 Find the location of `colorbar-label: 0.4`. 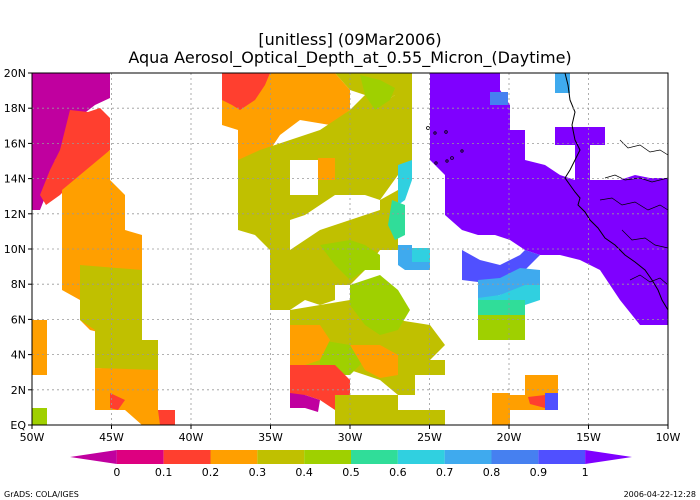

colorbar-label: 0.4 is located at coordinates (304, 472).